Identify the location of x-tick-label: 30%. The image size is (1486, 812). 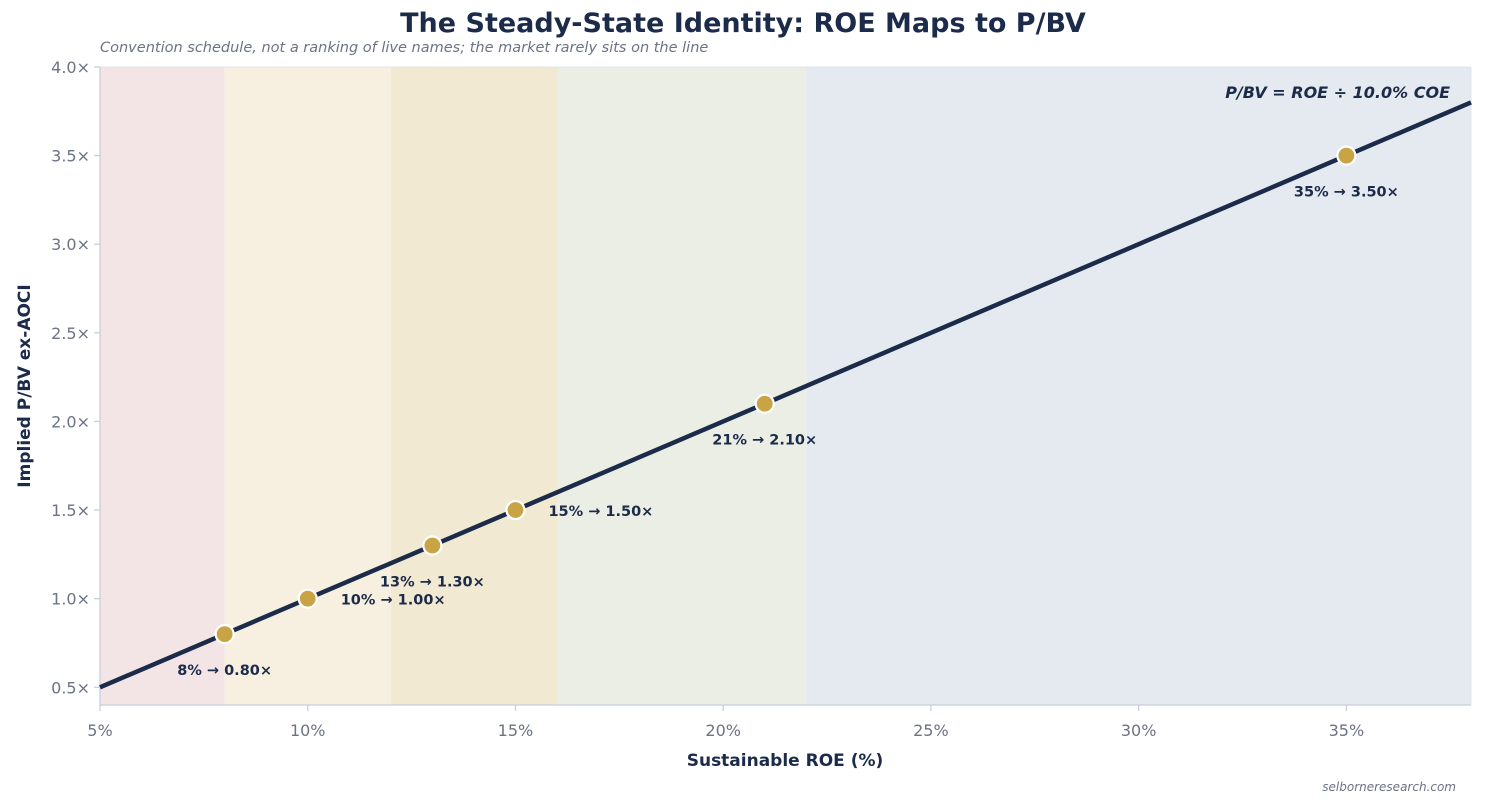
(1139, 730).